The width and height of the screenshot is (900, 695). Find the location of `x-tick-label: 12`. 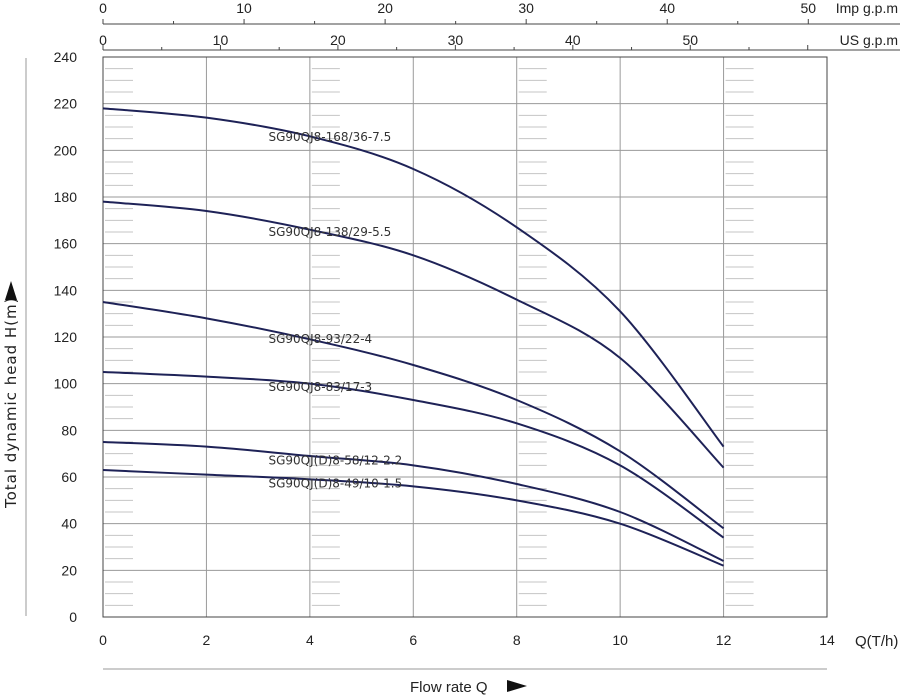

x-tick-label: 12 is located at coordinates (724, 640).